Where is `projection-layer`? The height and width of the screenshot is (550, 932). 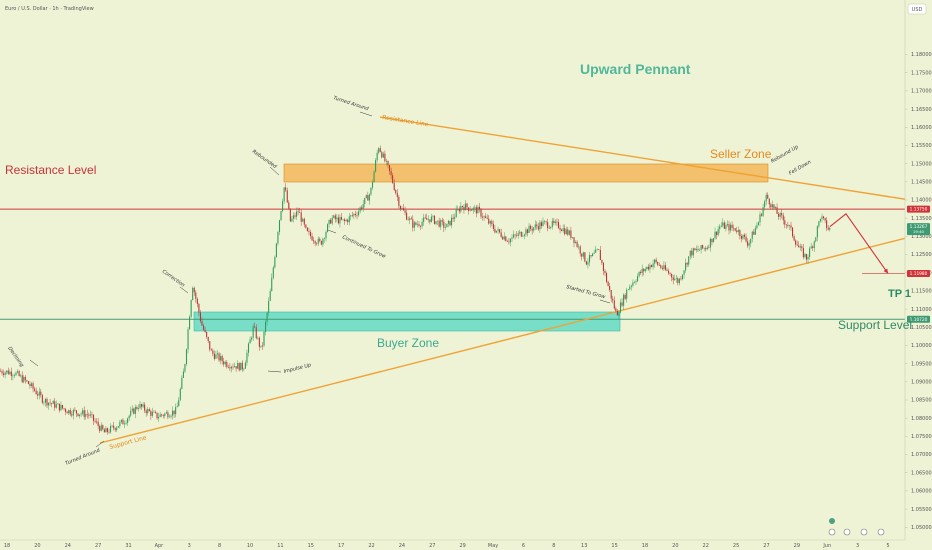
projection-layer is located at coordinates (867, 243).